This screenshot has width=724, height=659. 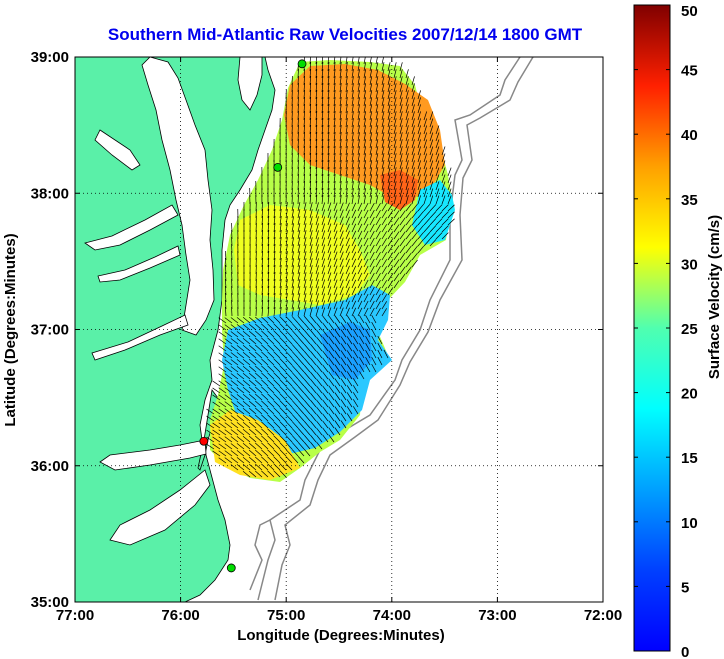 I want to click on x-axis-label: Longitude (Degrees:Minutes), so click(x=341, y=635).